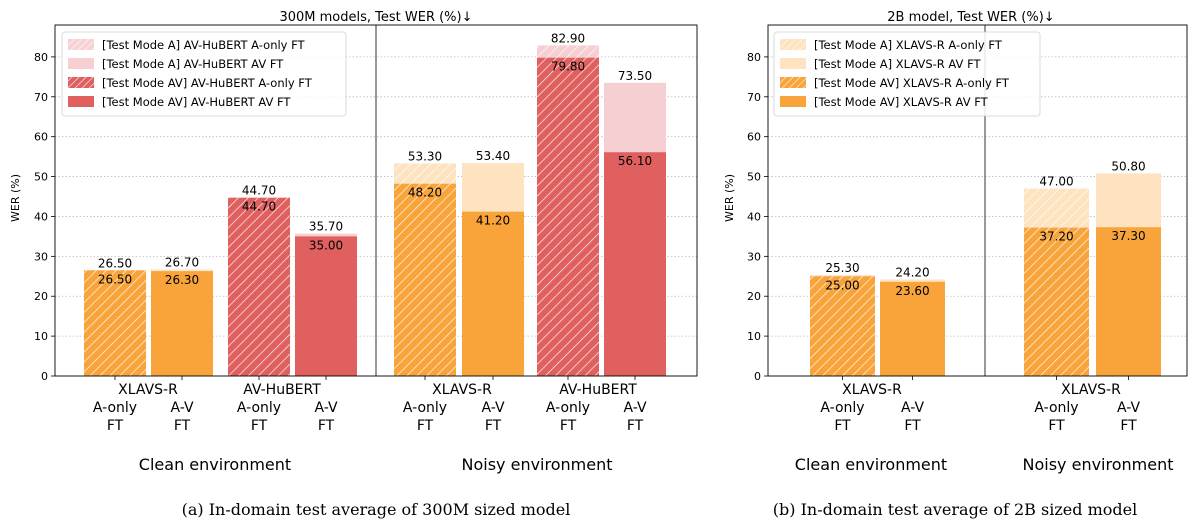 This screenshot has height=522, width=1199. I want to click on legend-label: [Test Mode AV] XLAVS-R A-only FT, so click(912, 83).